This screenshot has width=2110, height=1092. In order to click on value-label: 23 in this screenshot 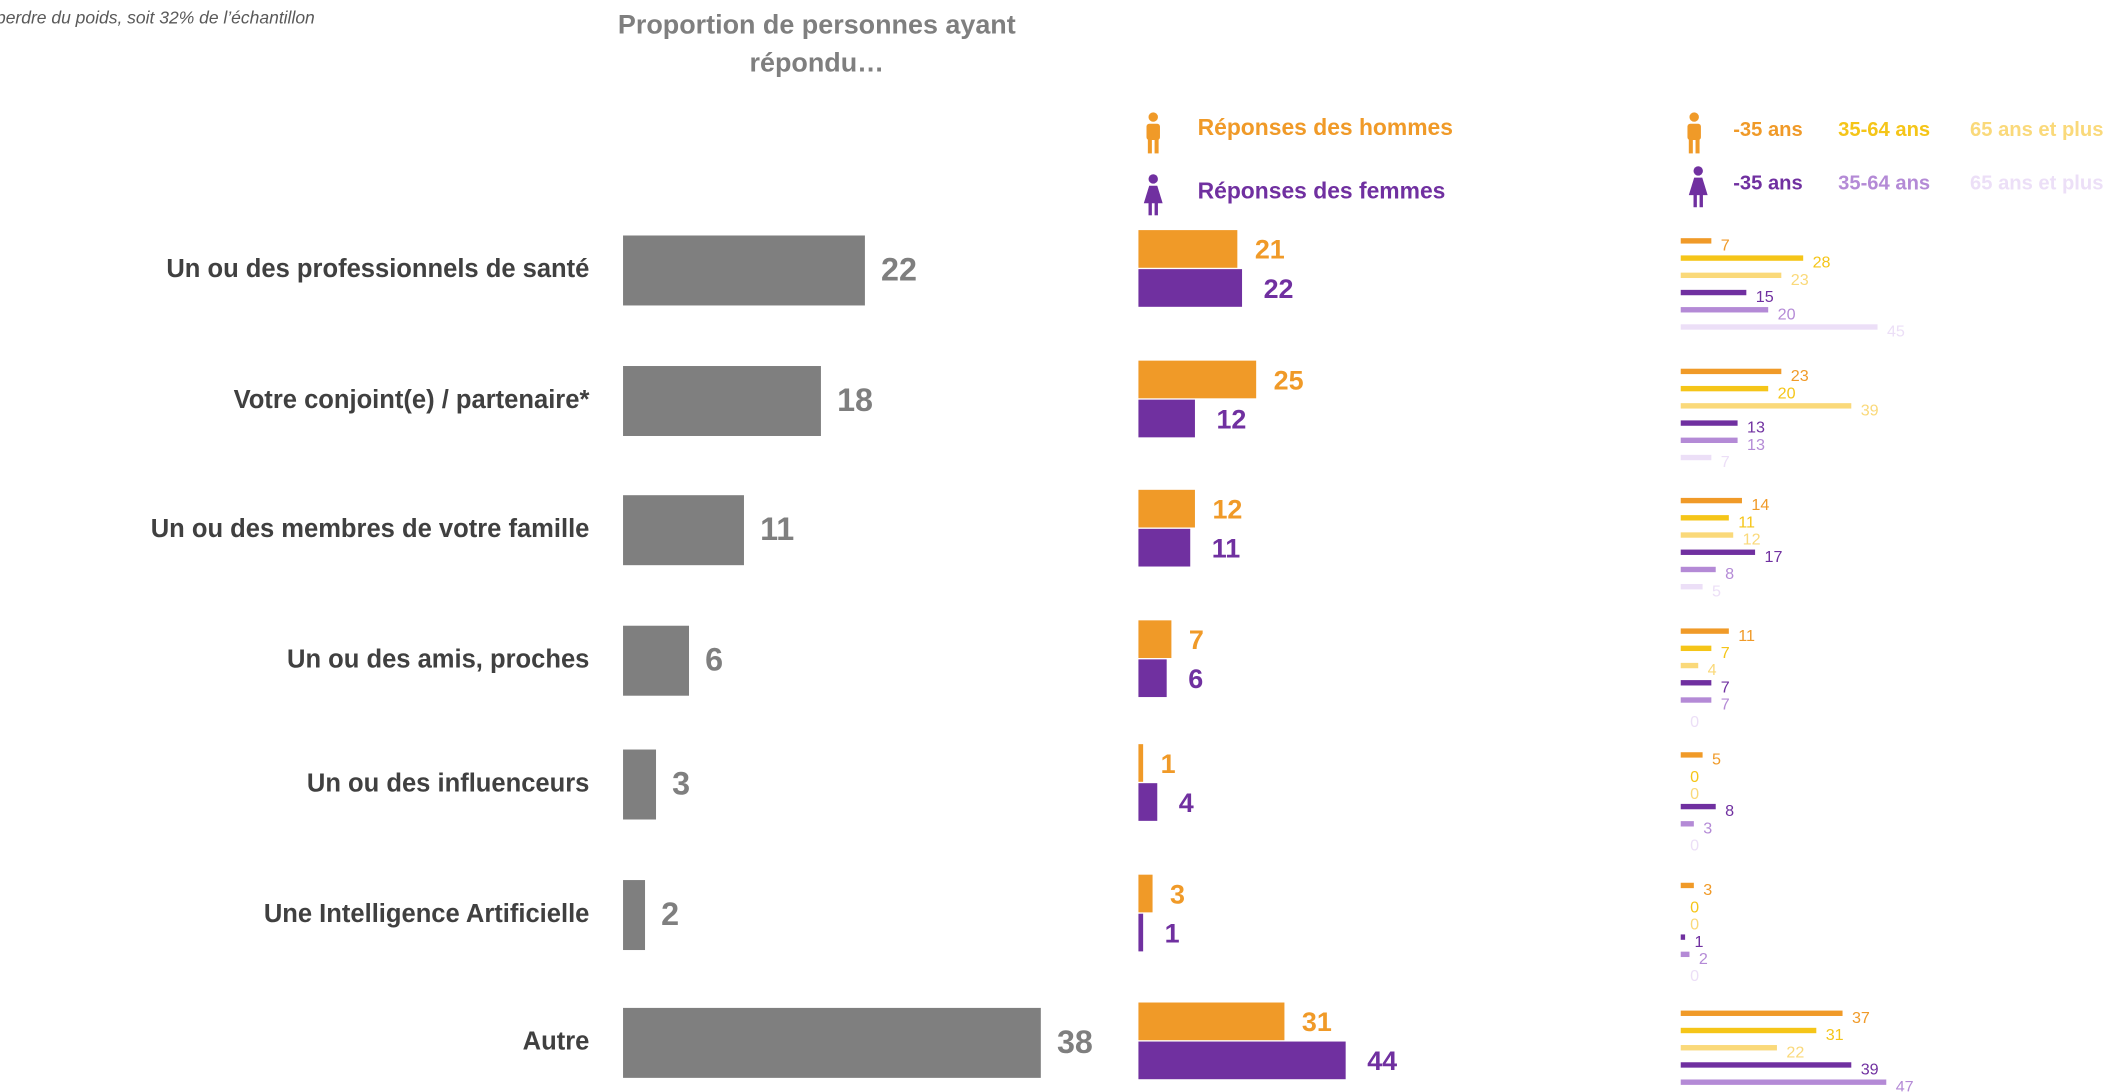, I will do `click(1800, 376)`.